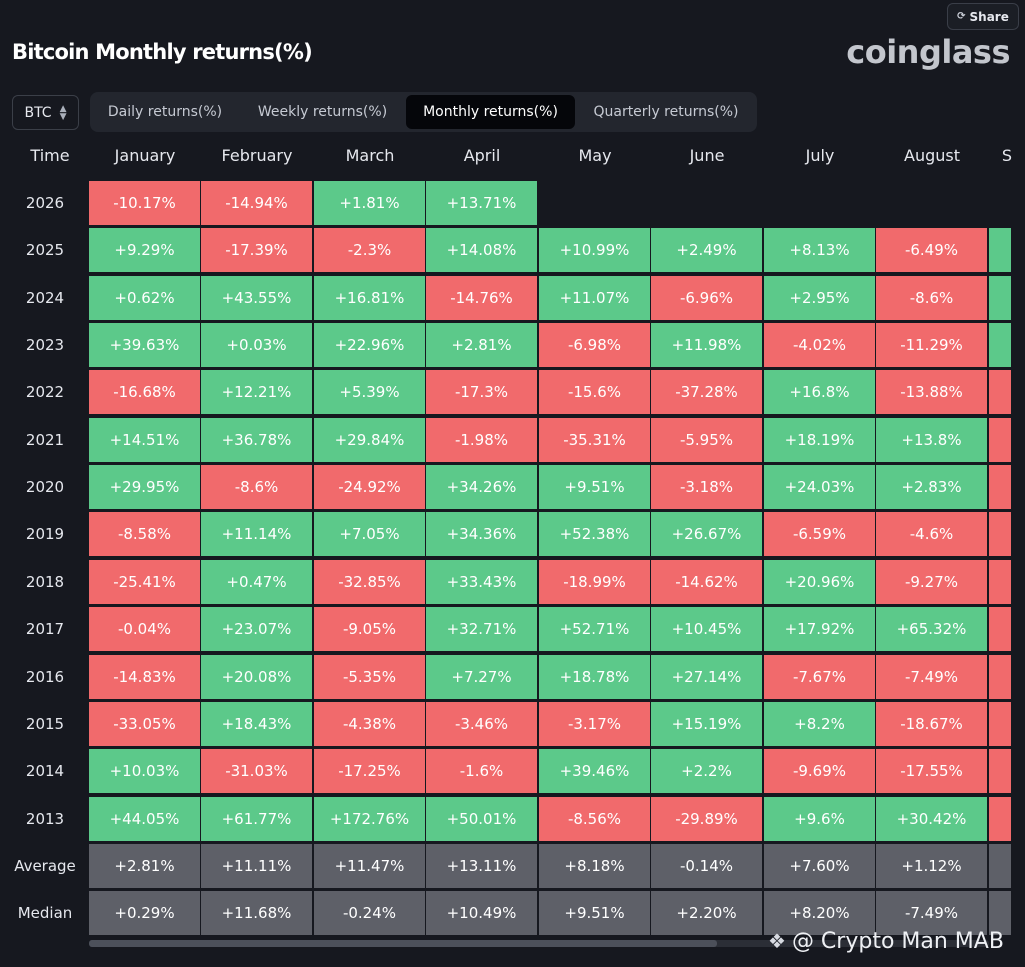  What do you see at coordinates (594, 629) in the screenshot?
I see `return-cell: +52.71%` at bounding box center [594, 629].